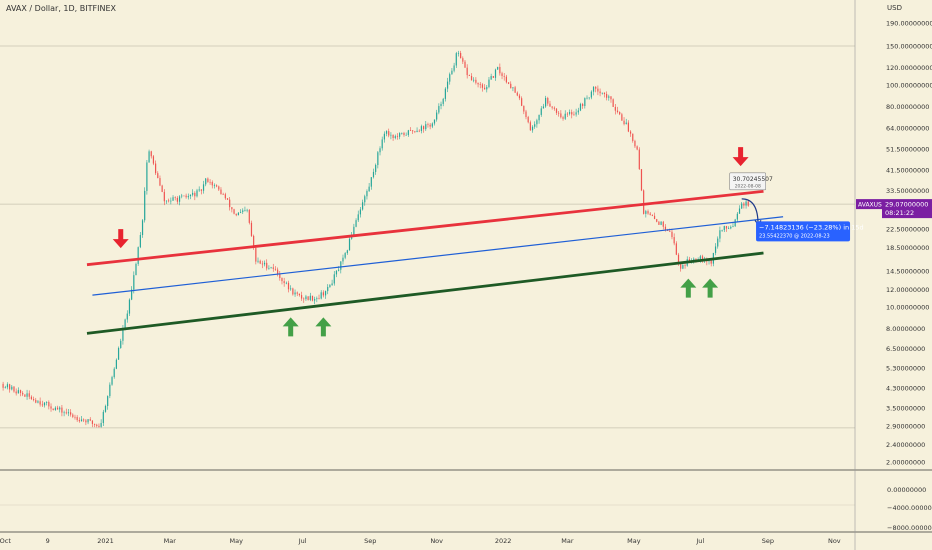 This screenshot has height=550, width=932. I want to click on price-tick-label: 80.00000000, so click(907, 107).